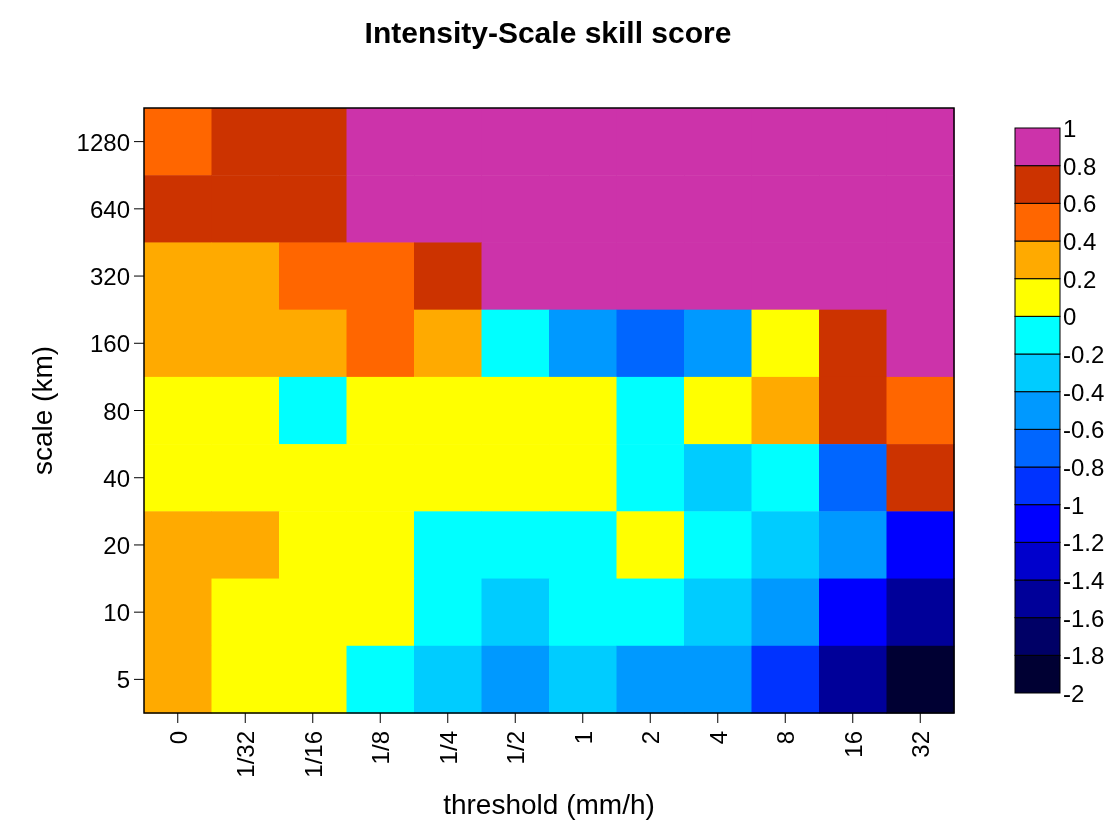 This screenshot has height=829, width=1115. Describe the element at coordinates (583, 738) in the screenshot. I see `x-tick-label: 1` at that location.